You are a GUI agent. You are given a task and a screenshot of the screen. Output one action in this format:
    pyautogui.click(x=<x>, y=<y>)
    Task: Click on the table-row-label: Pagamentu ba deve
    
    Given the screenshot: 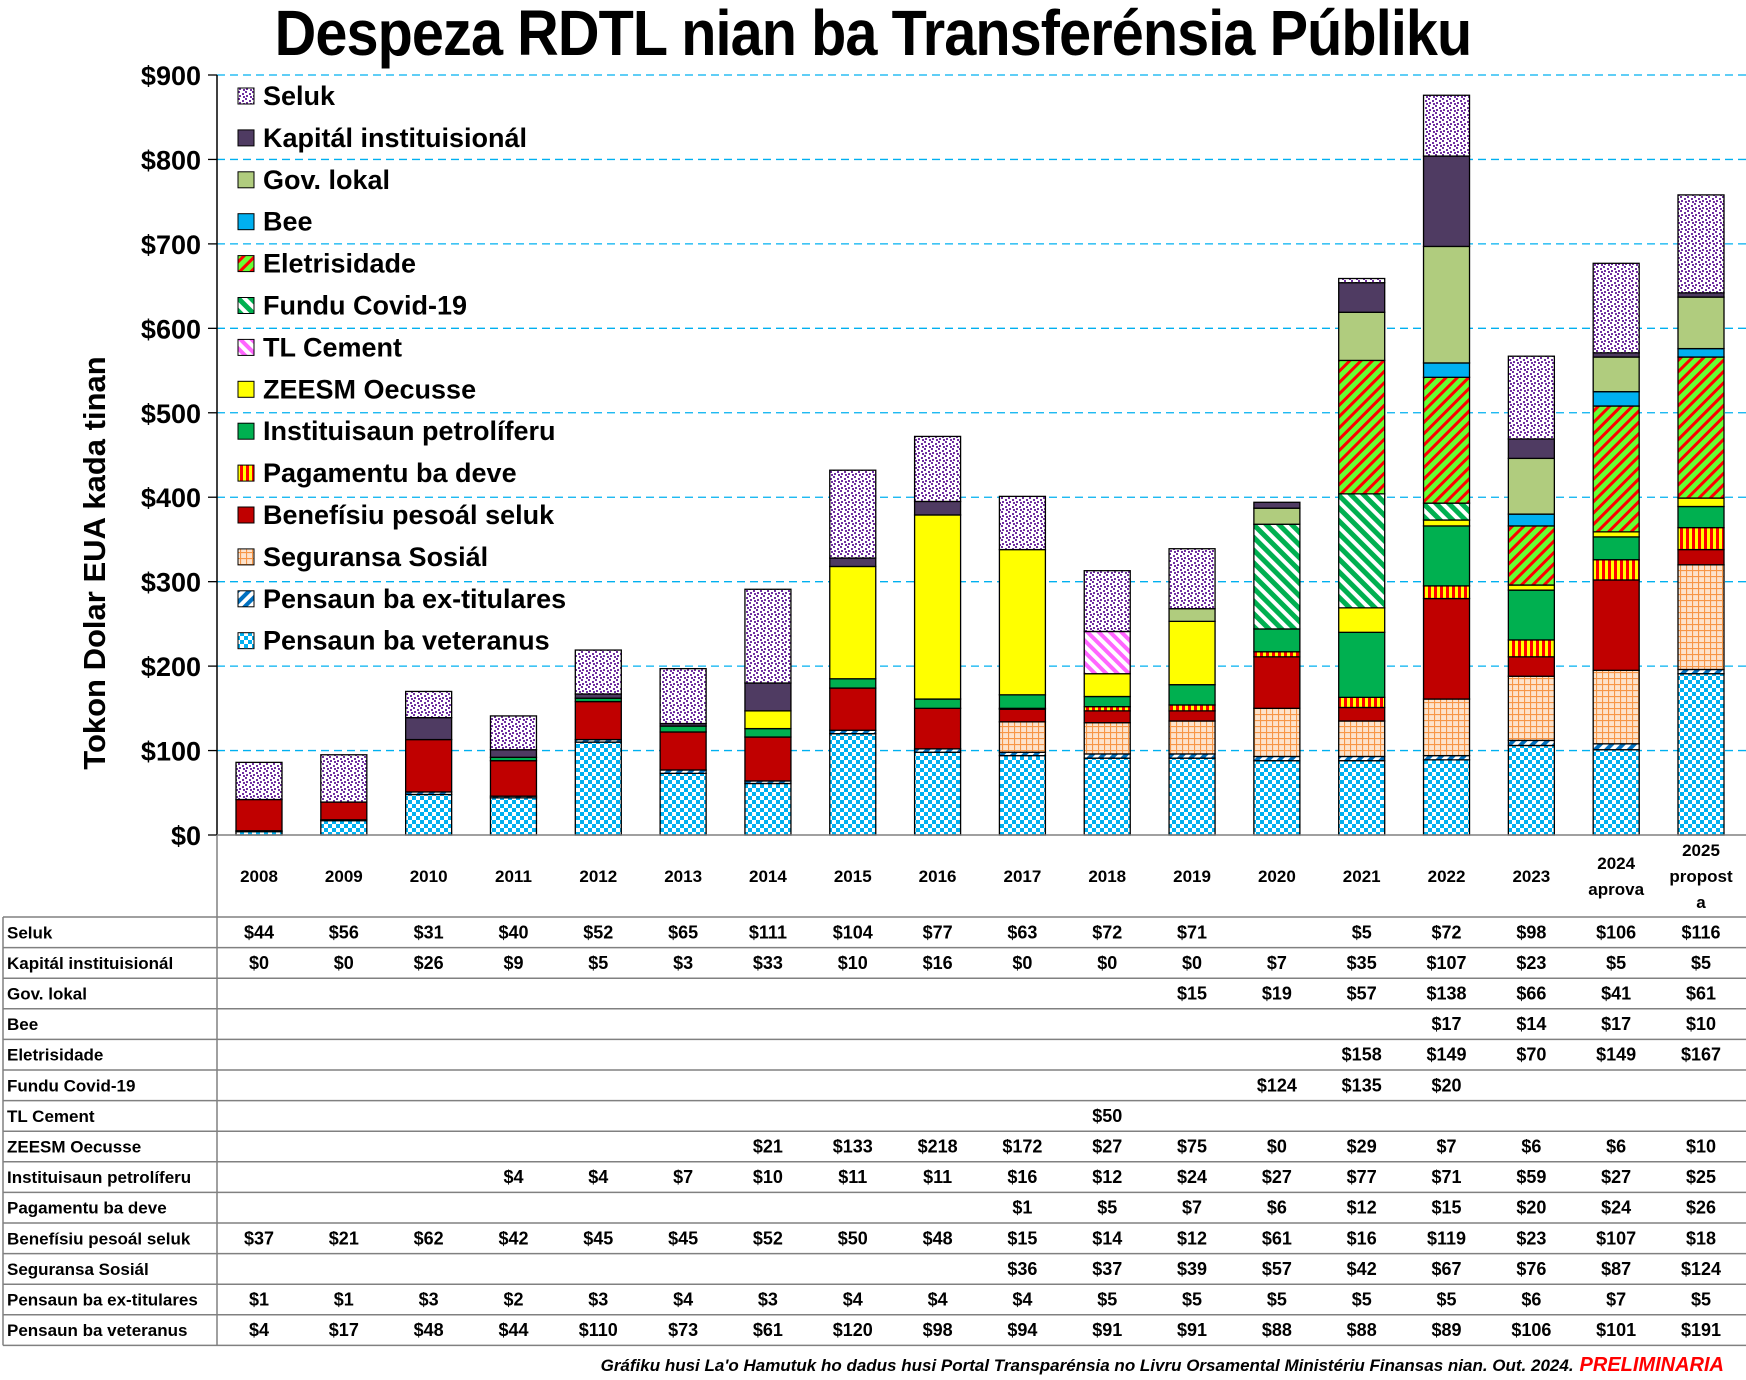 What is the action you would take?
    pyautogui.click(x=87, y=1208)
    